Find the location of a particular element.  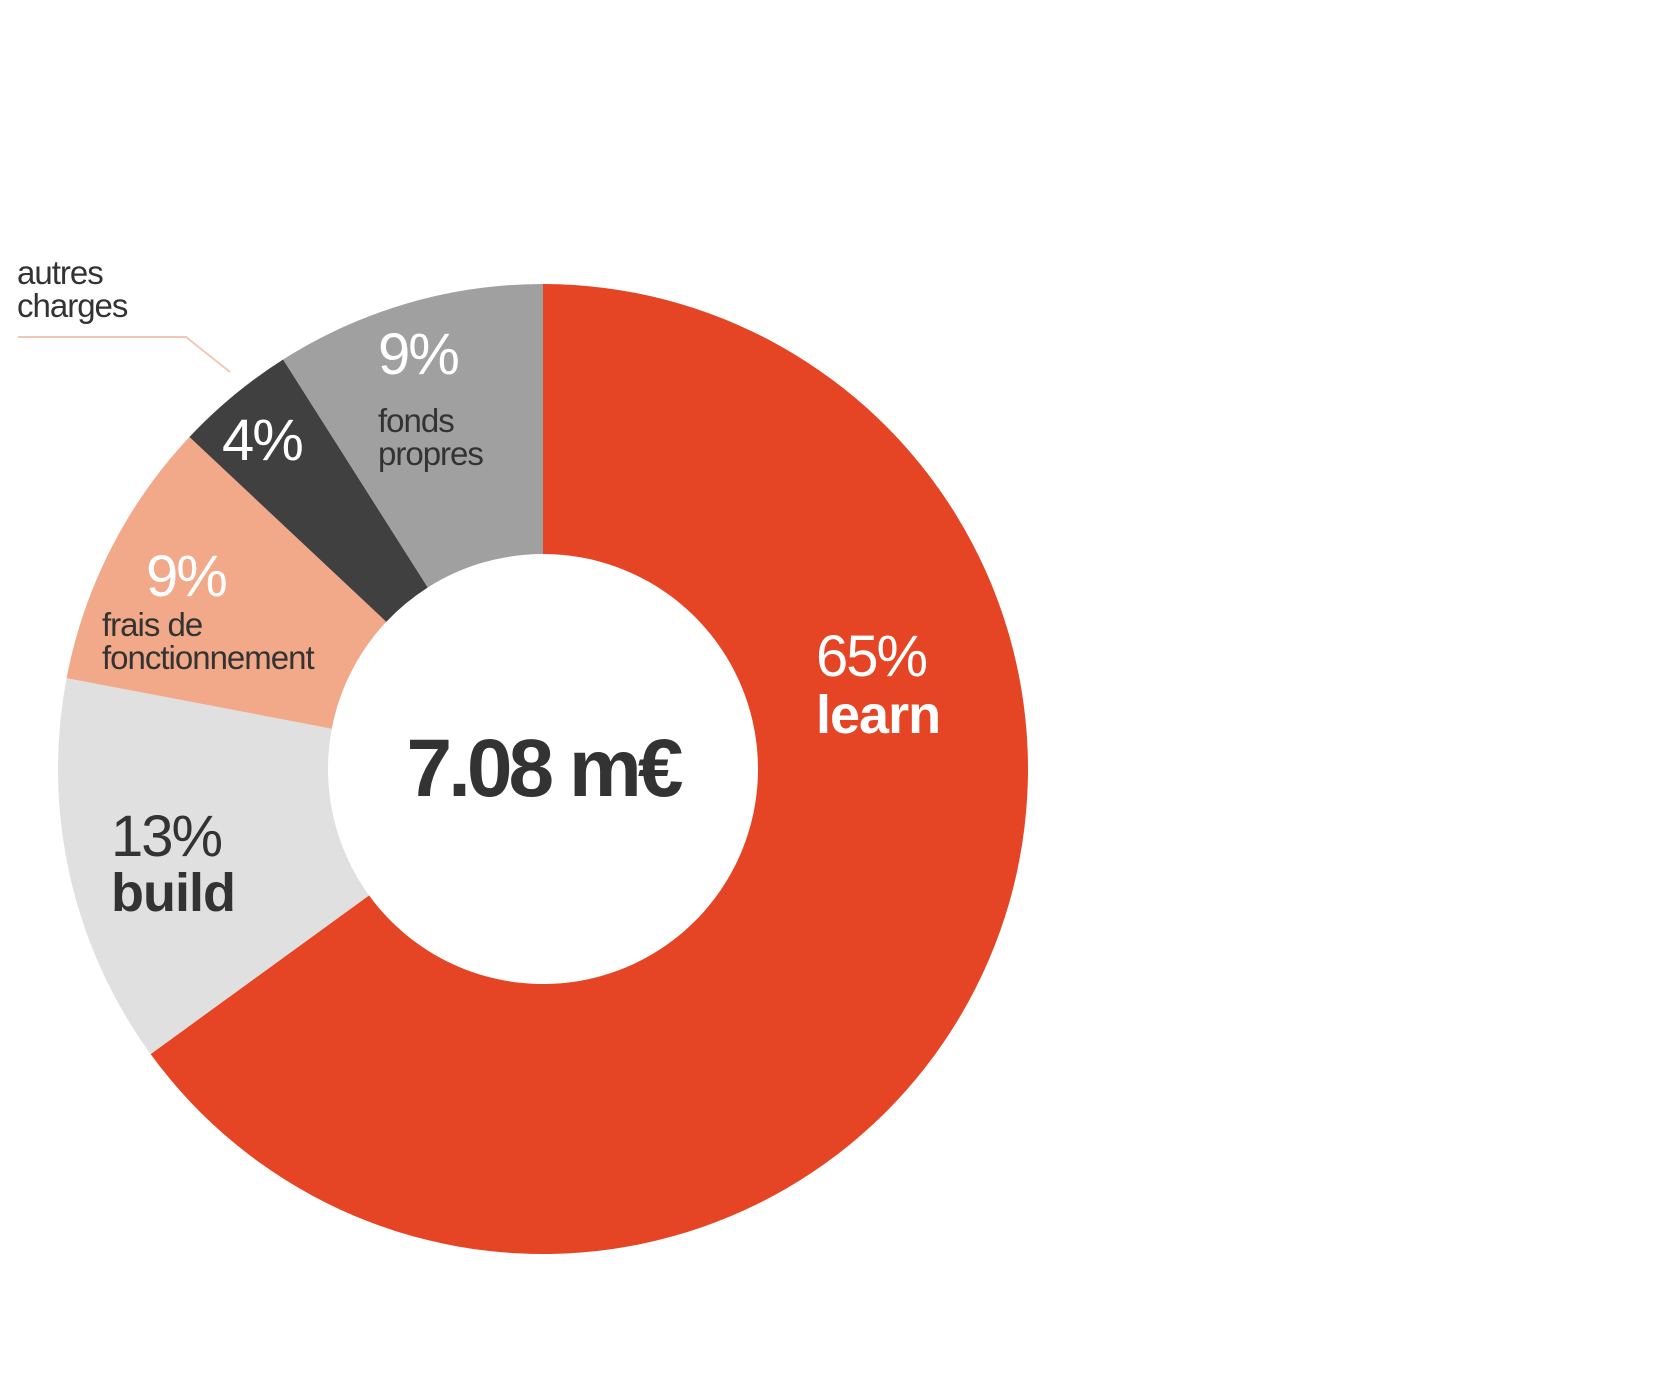

slice-label: learn is located at coordinates (878, 715).